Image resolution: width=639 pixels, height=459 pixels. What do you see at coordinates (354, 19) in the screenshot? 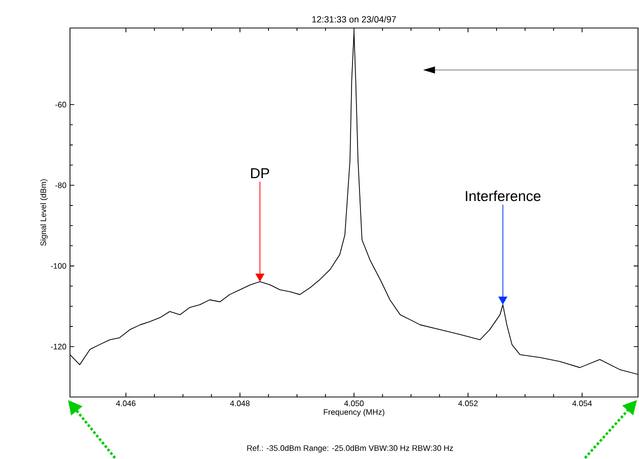
I see `chart-title: 12:31:33 on 23/04/97` at bounding box center [354, 19].